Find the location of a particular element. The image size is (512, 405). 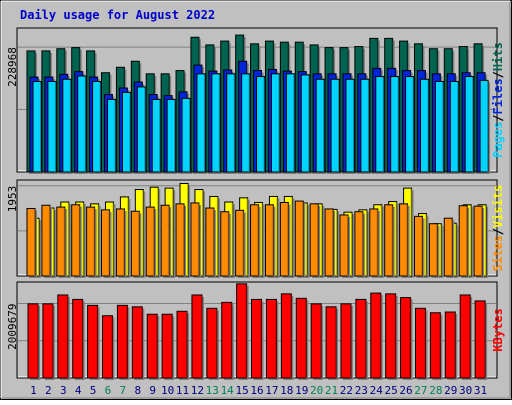

x-tick-label: 16 is located at coordinates (256, 390).